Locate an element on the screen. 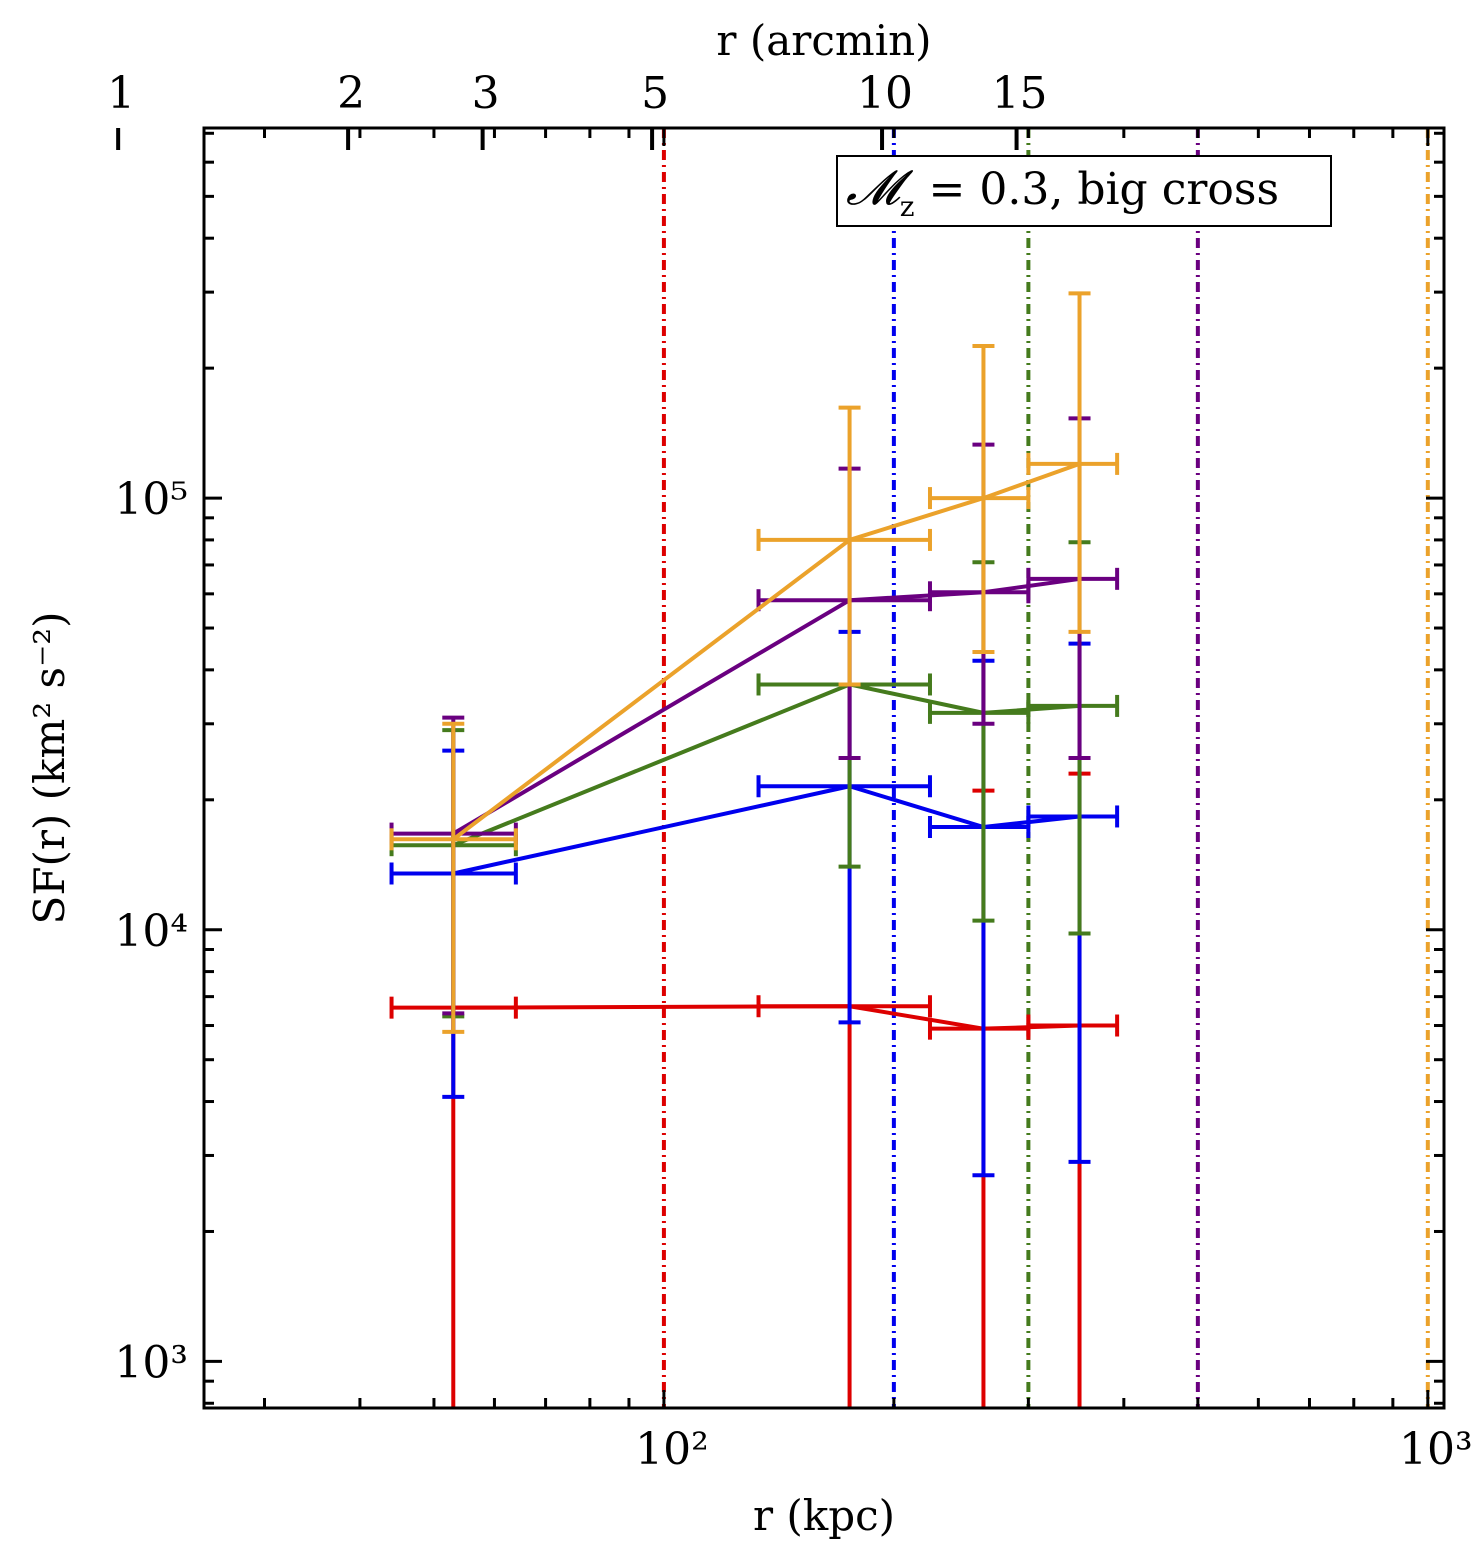 Image resolution: width=1480 pixels, height=1558 pixels. top-x-axis-title: r (arcmin) is located at coordinates (823, 40).